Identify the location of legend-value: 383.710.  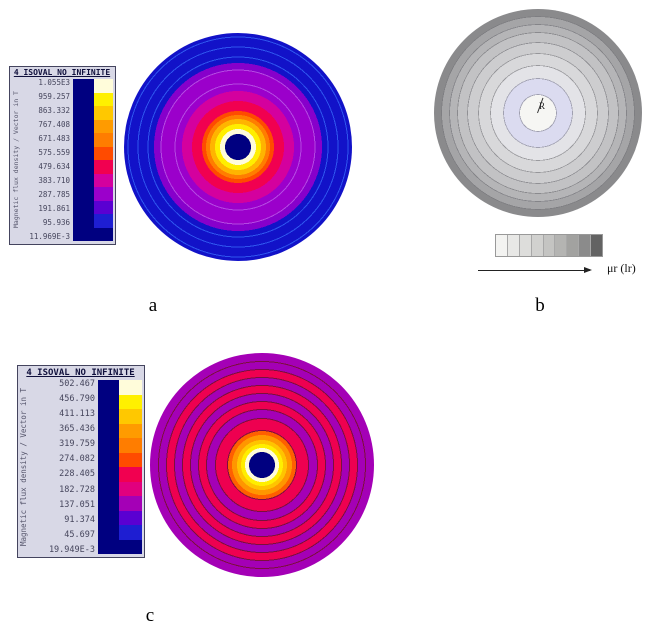
(54, 180).